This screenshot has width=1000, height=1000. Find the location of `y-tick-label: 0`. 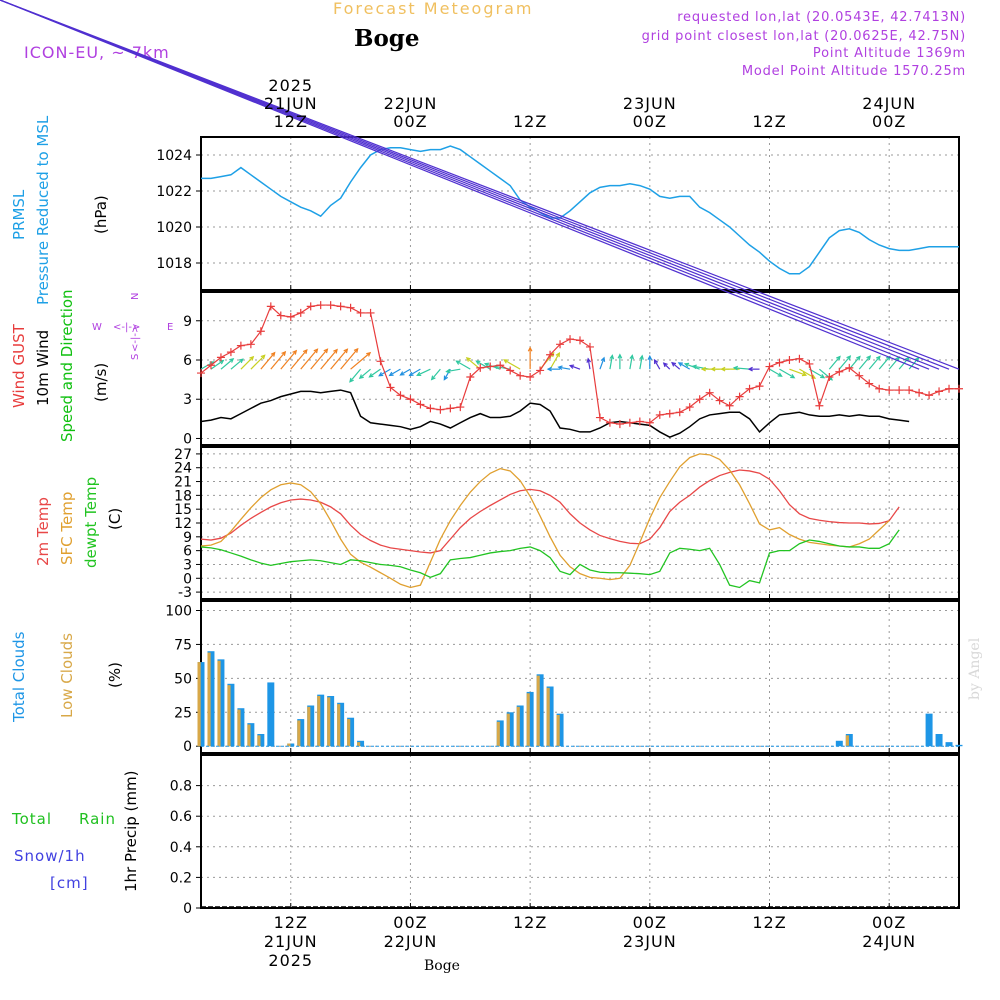

y-tick-label: 0 is located at coordinates (187, 579).